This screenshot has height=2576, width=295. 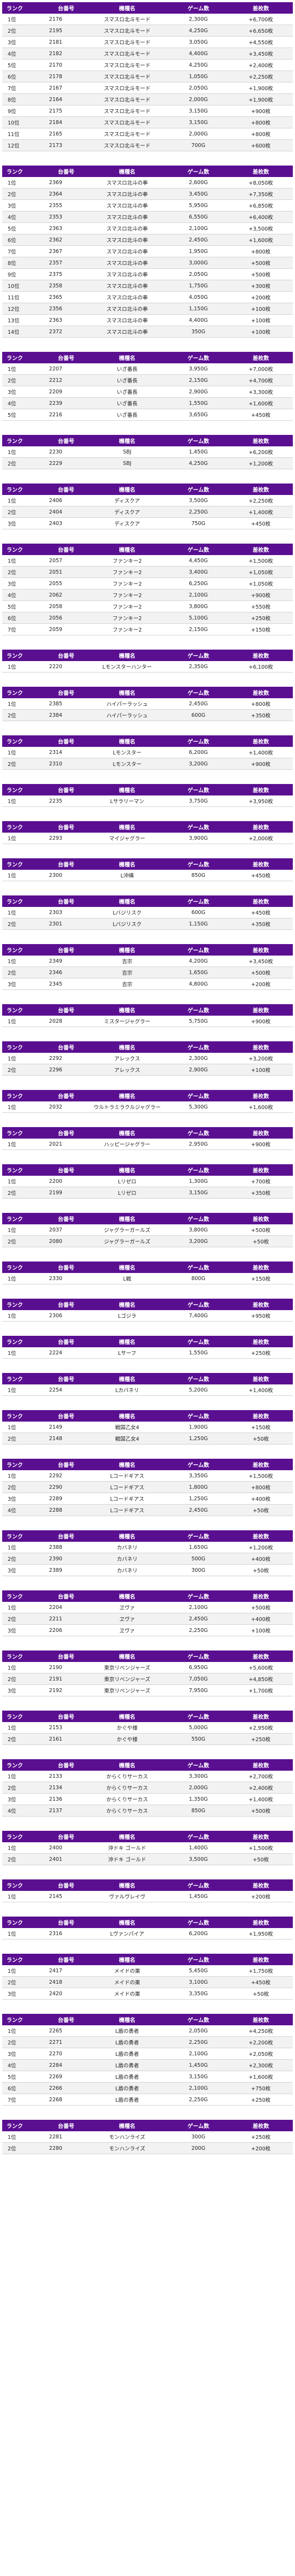 What do you see at coordinates (127, 1353) in the screenshot?
I see `machine-name-cell: Lサーフ` at bounding box center [127, 1353].